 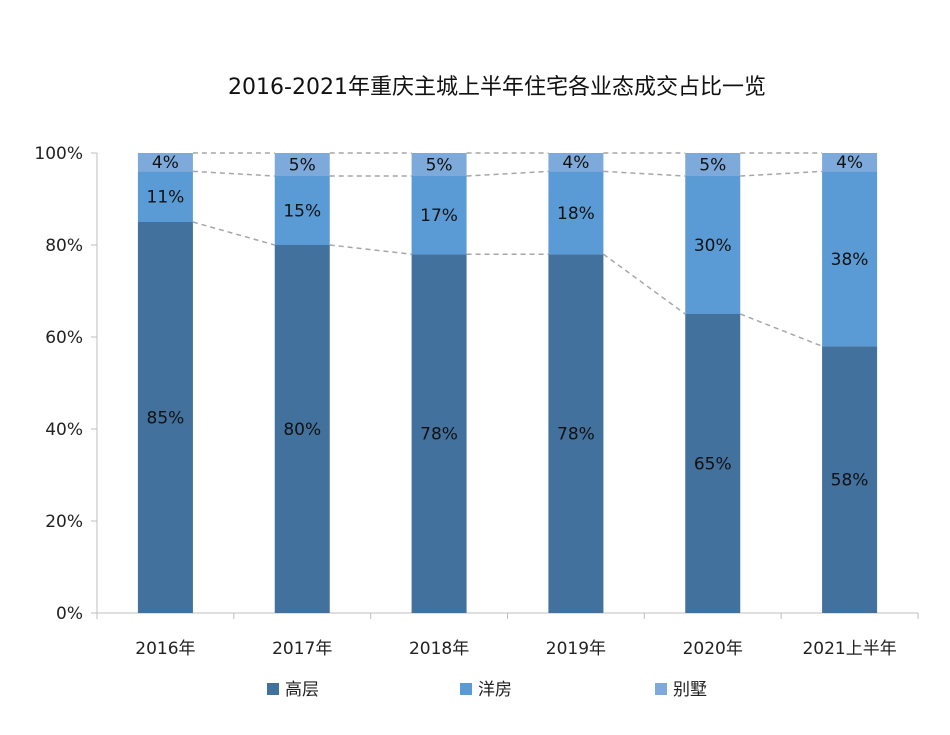 I want to click on data-label: 80%, so click(x=302, y=430).